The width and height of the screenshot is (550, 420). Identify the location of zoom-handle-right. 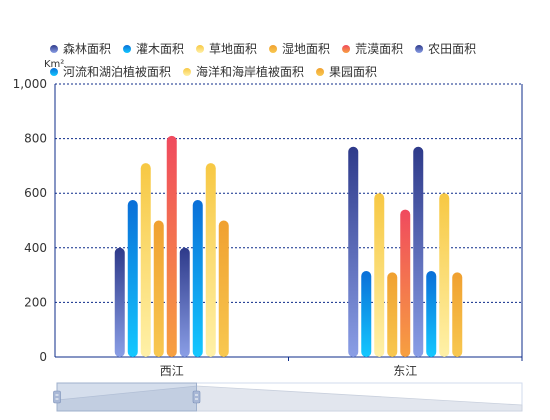
(196, 397).